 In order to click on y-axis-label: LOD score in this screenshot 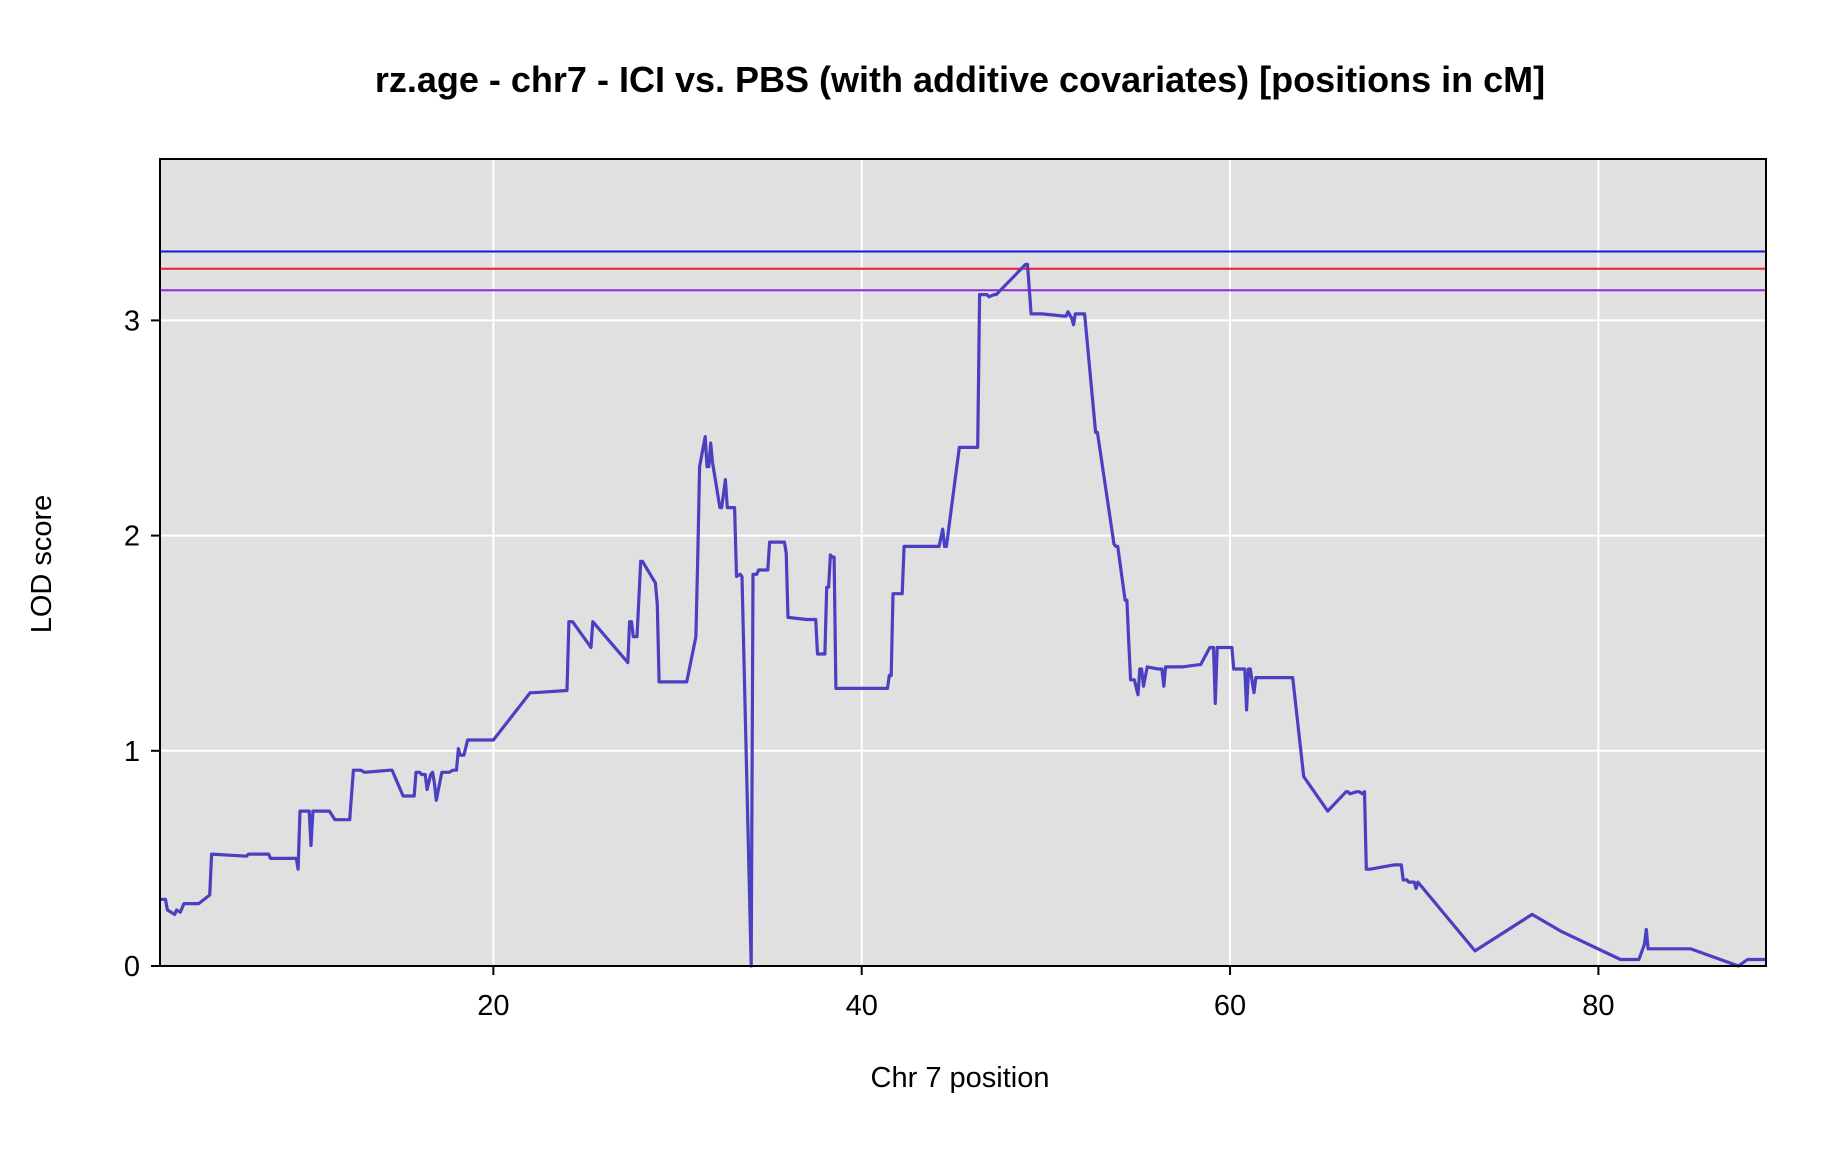, I will do `click(42, 564)`.